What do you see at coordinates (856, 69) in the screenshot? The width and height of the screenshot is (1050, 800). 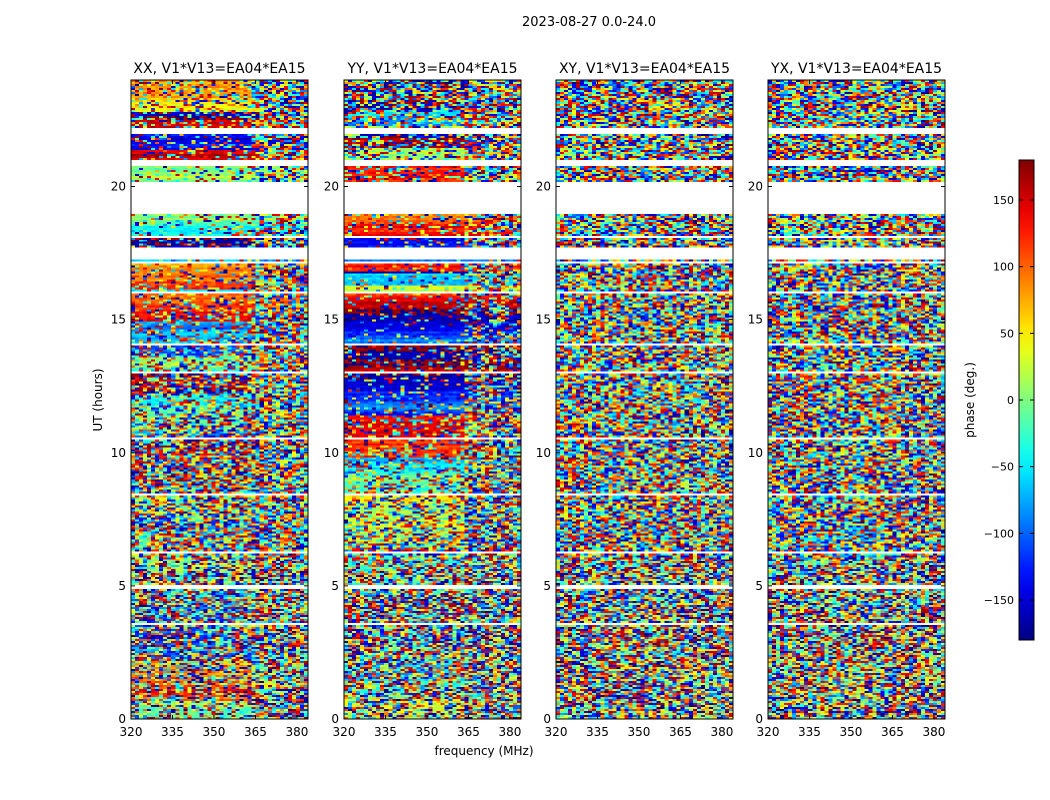 I see `panel-title-yx: YX, V1*V13=EA04*EA15` at bounding box center [856, 69].